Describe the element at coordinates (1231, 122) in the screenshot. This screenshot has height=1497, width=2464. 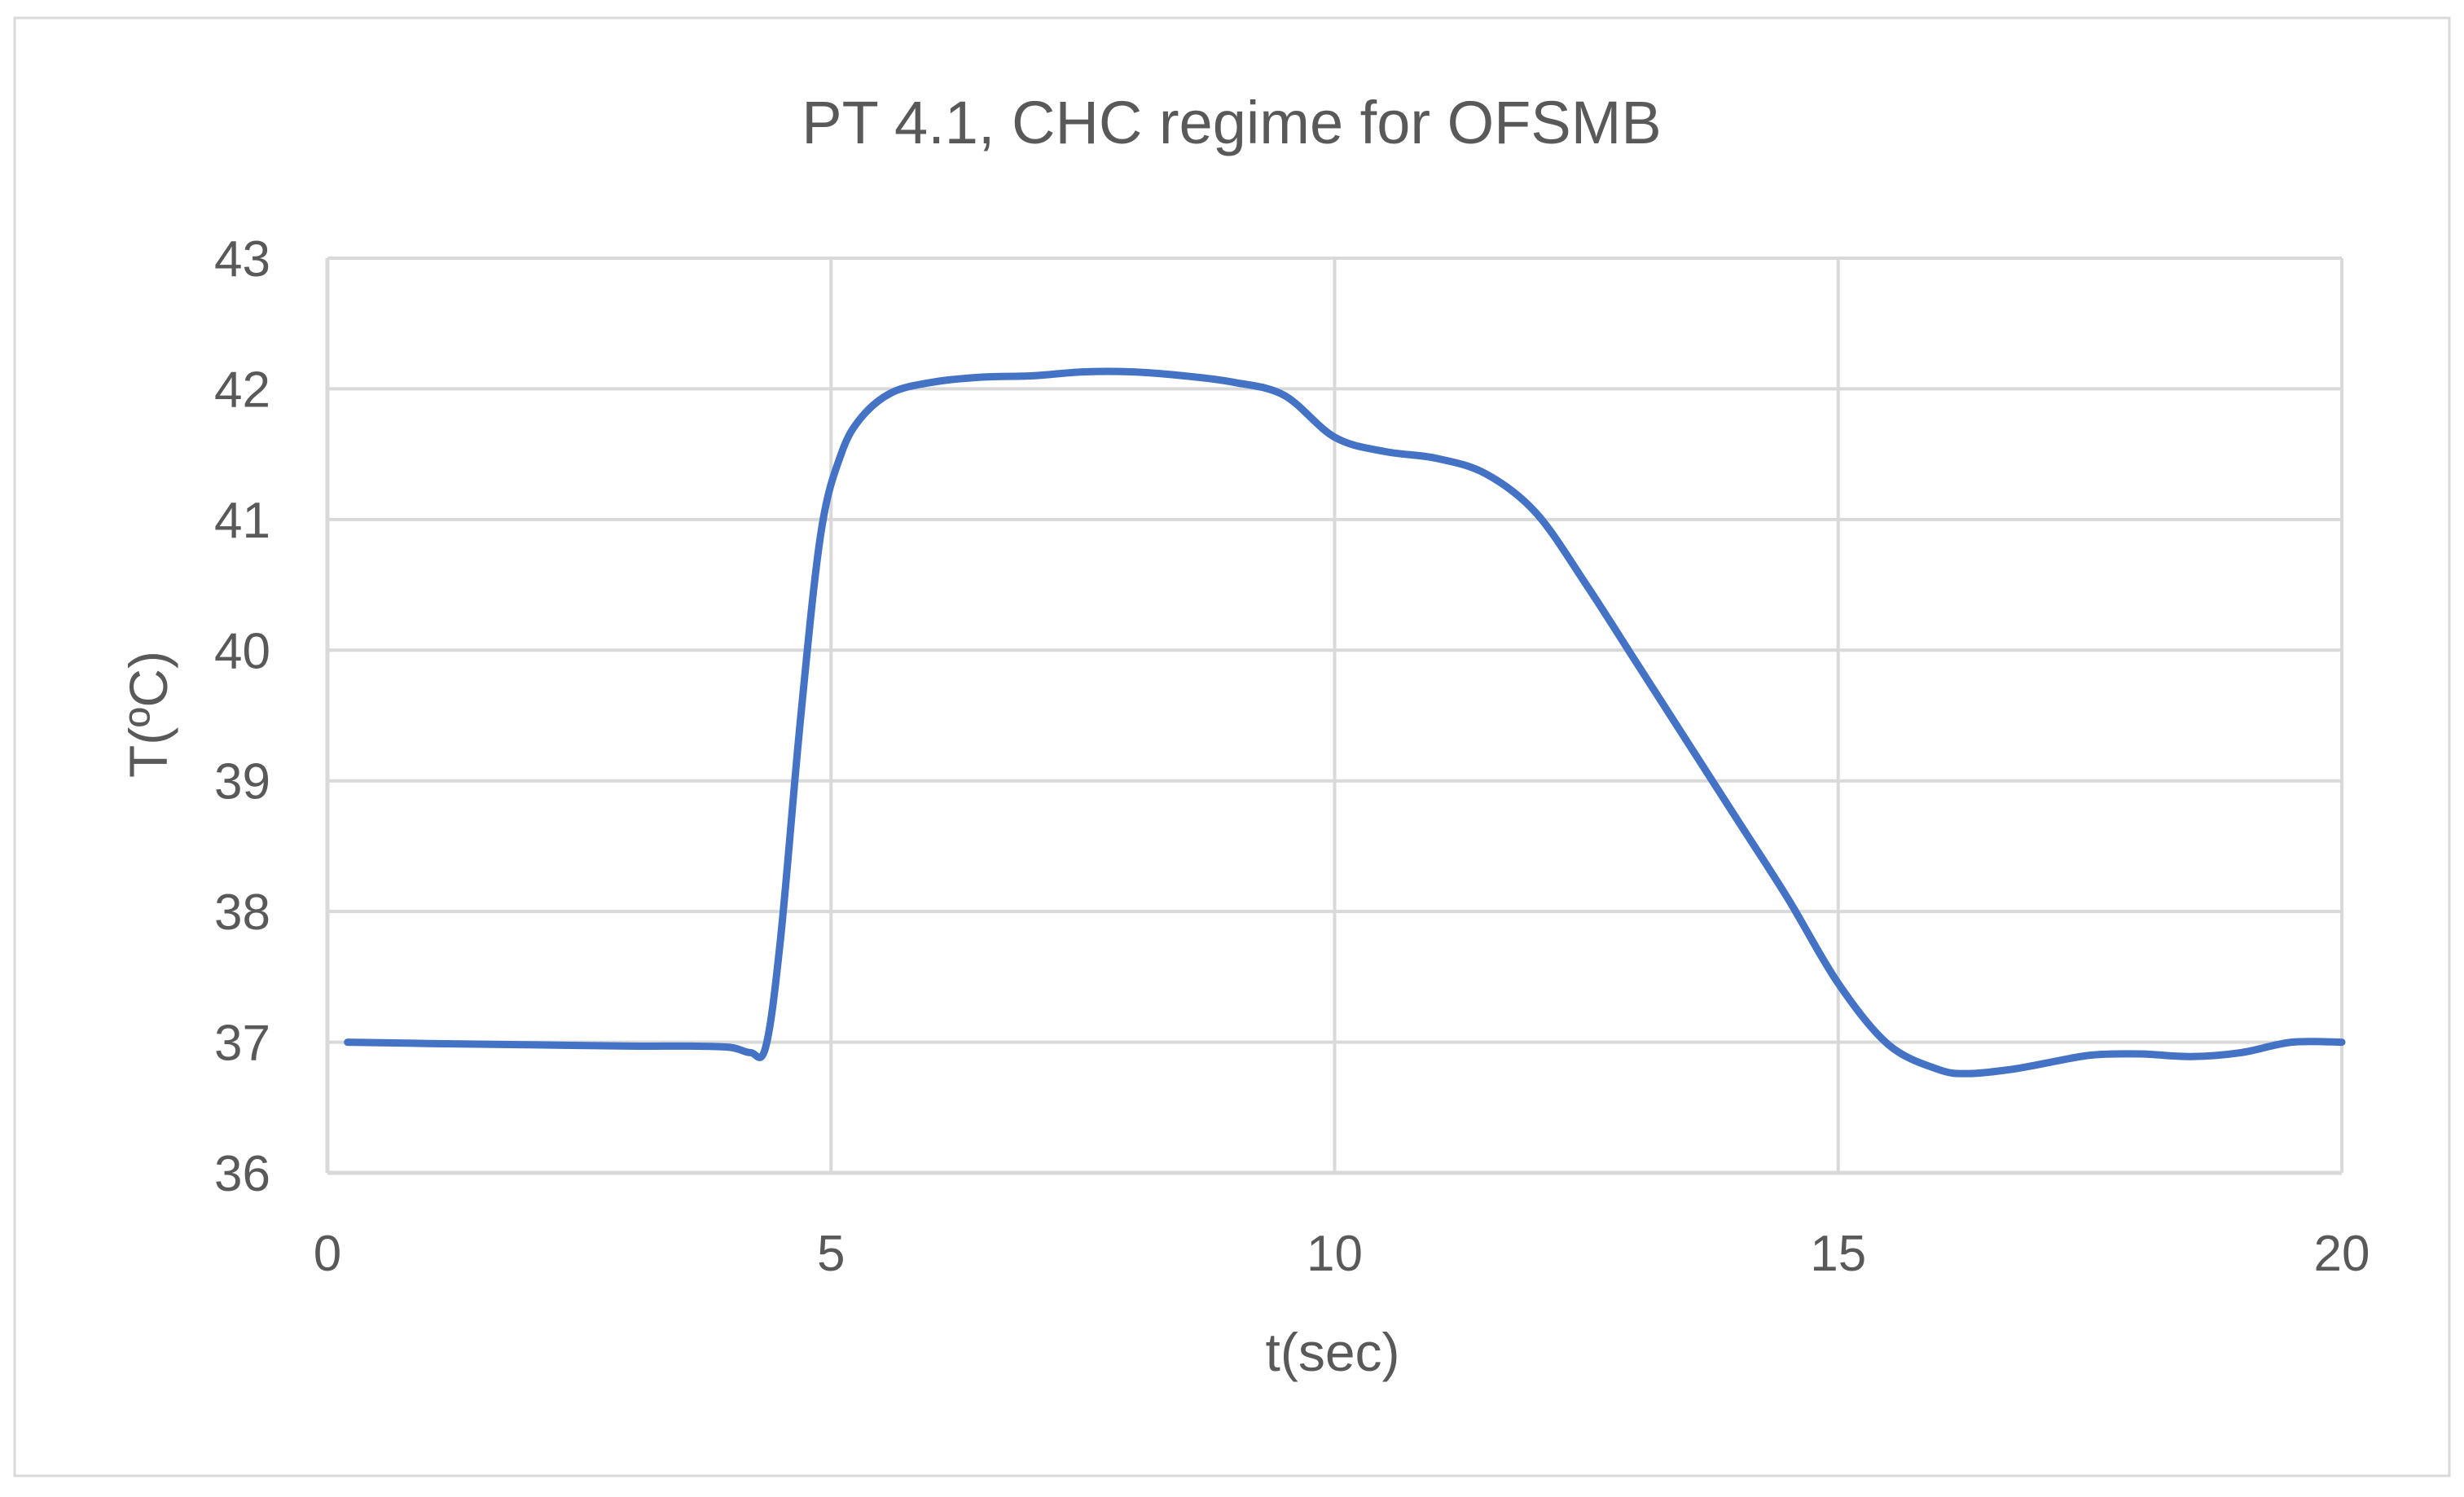
I see `chart-title: PT 4.1, CHC regime for OFSMB` at that location.